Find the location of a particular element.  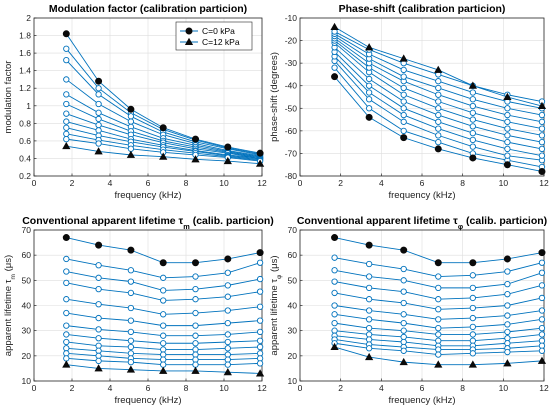

x-tick-label: 12 is located at coordinates (544, 183).